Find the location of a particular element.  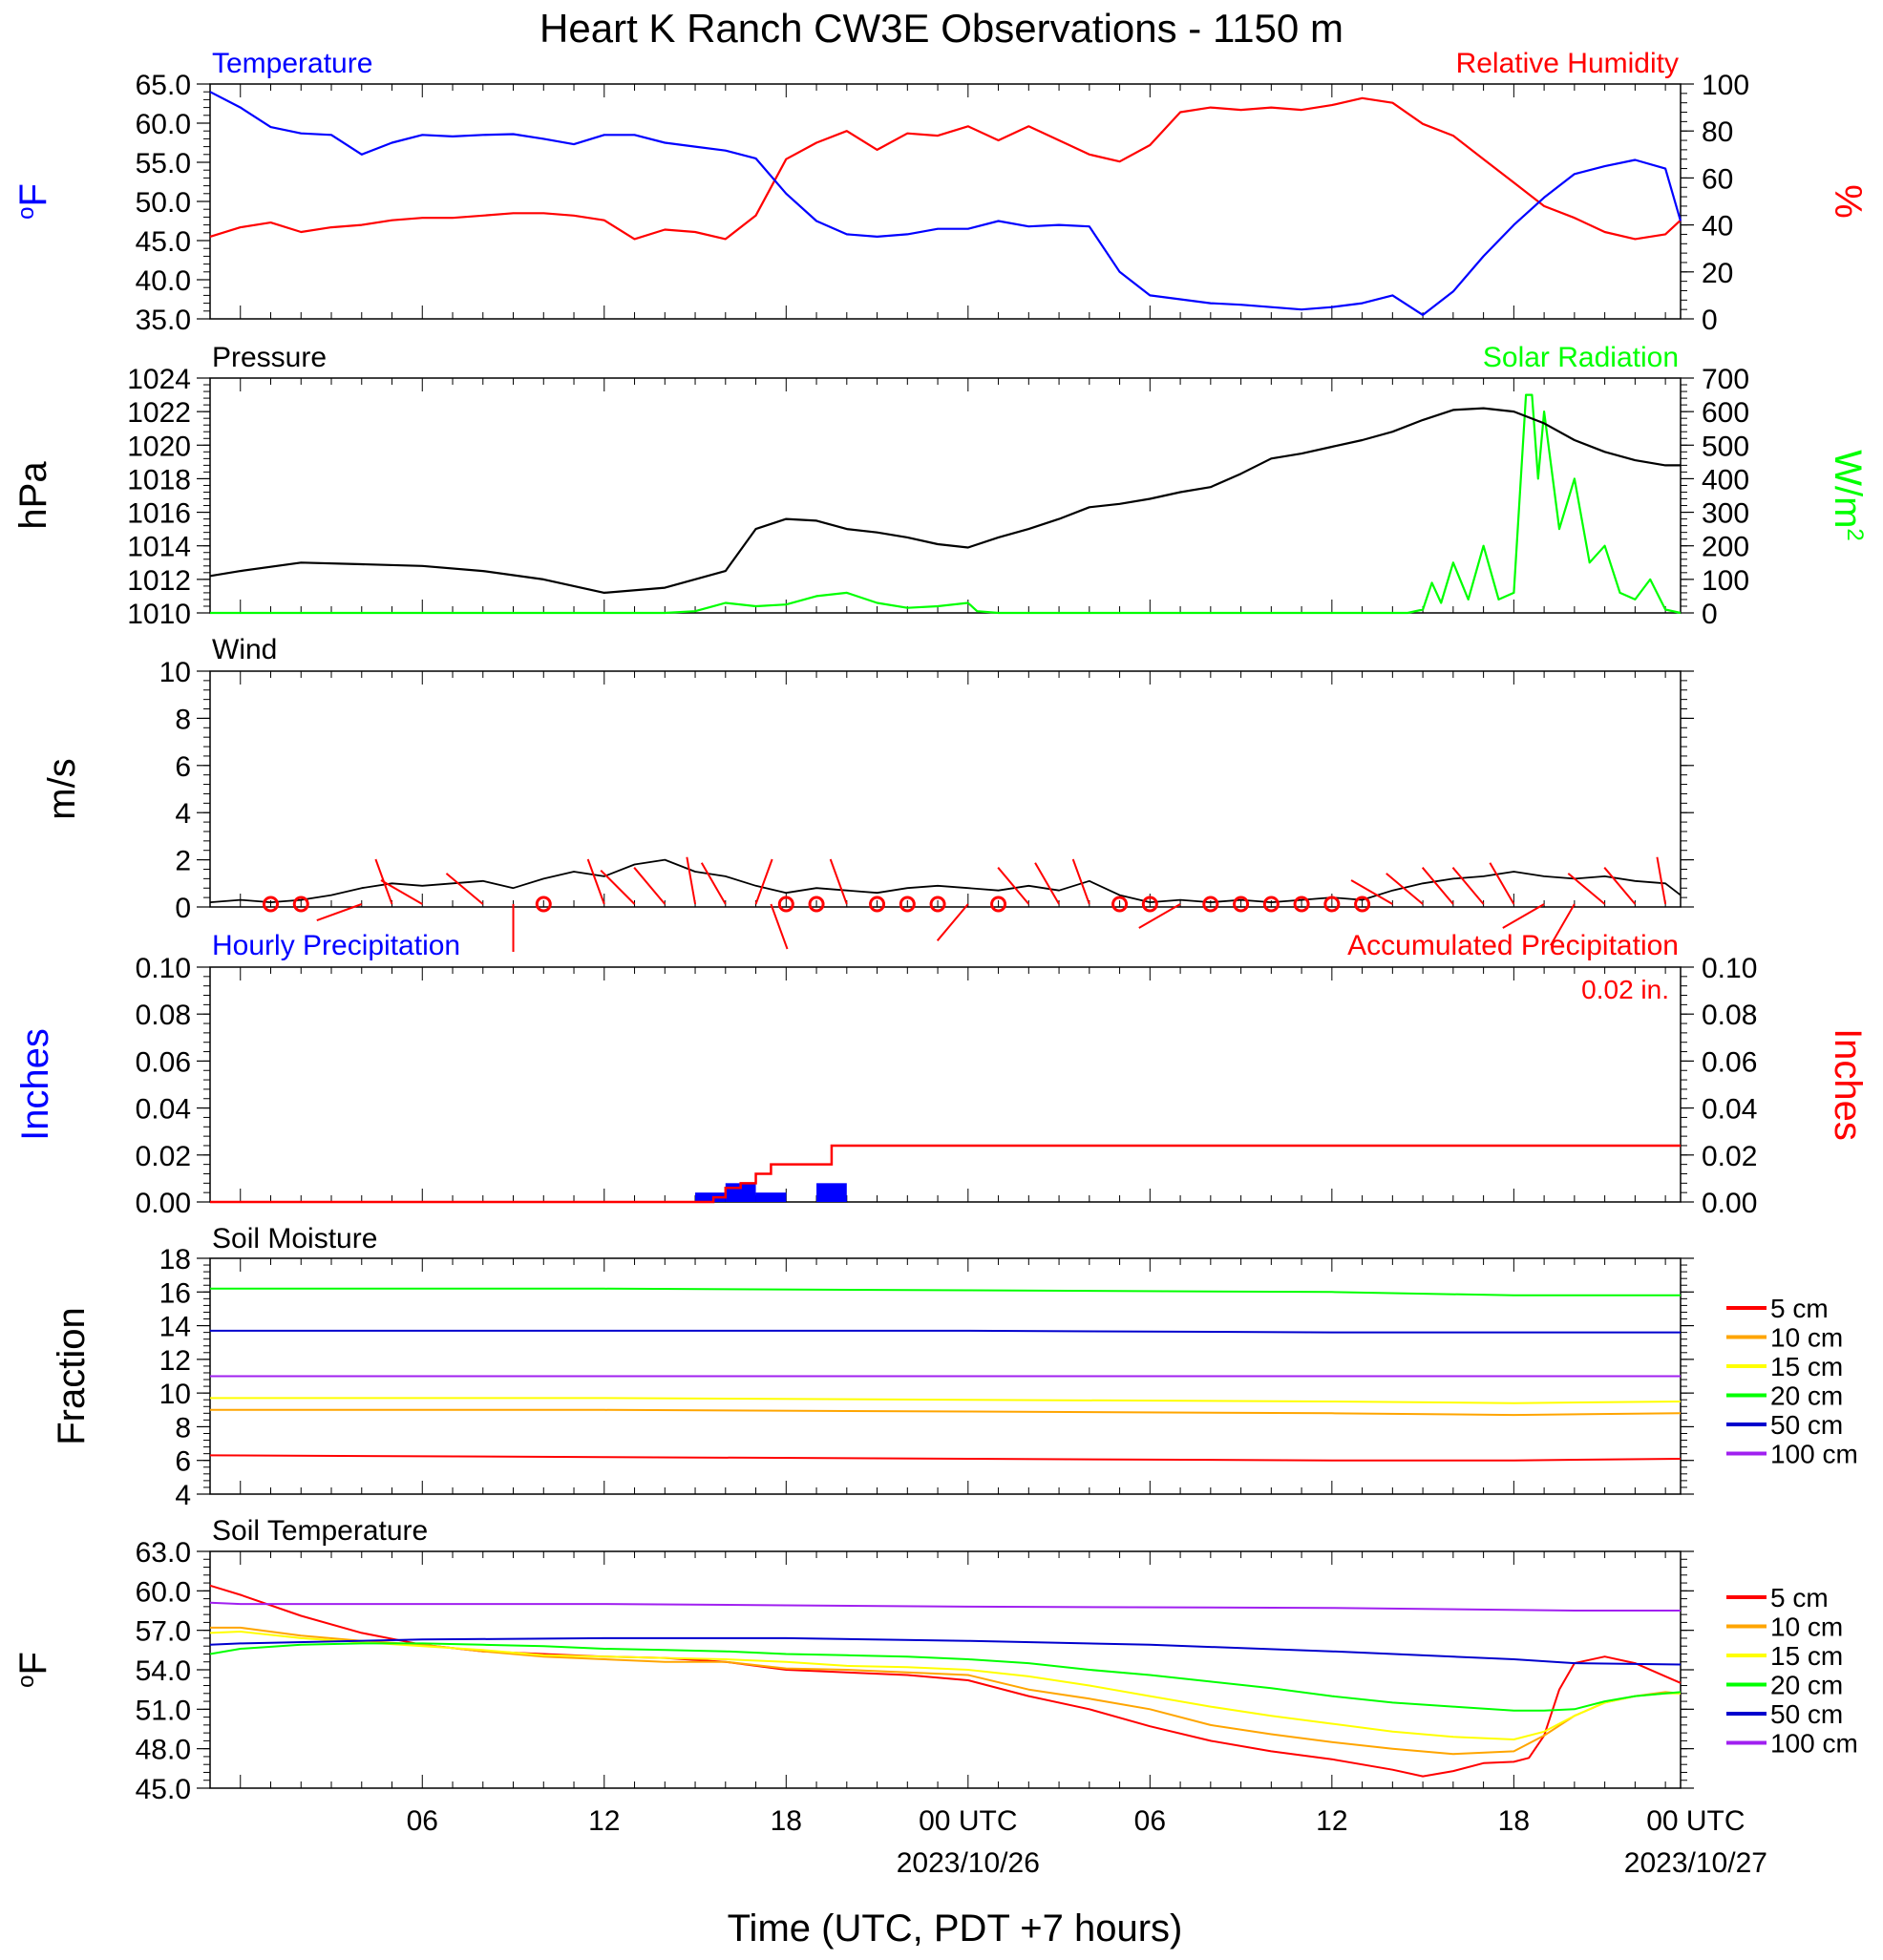

y-tick-label-5: 60.0 is located at coordinates (163, 1592).